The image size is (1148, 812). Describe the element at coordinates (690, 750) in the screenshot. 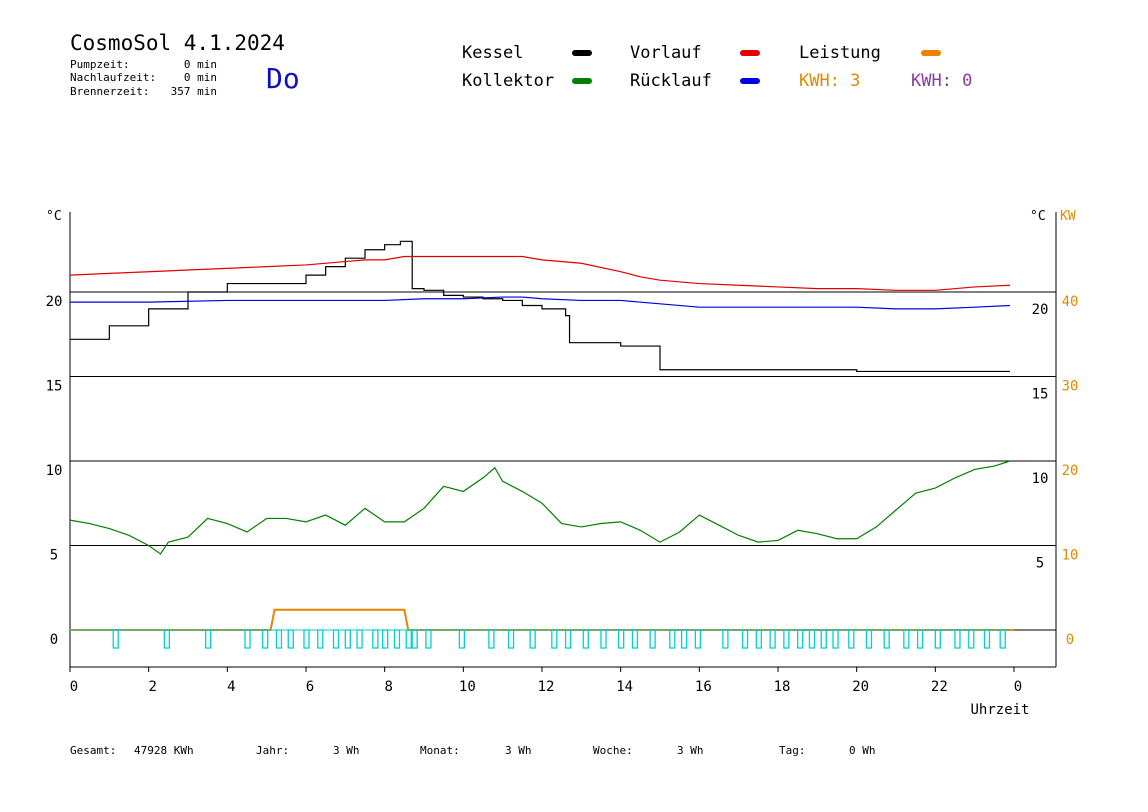

I see `footer-value-woche: 3 Wh` at that location.